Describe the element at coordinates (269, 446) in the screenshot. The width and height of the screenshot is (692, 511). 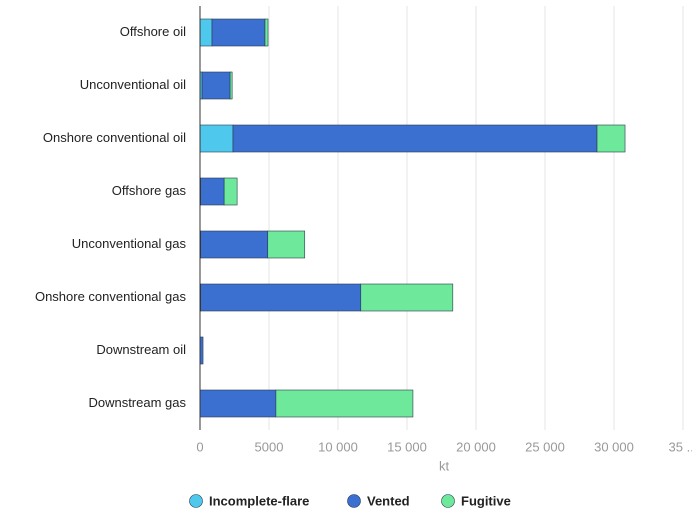
I see `x-tick-label: 5000` at that location.